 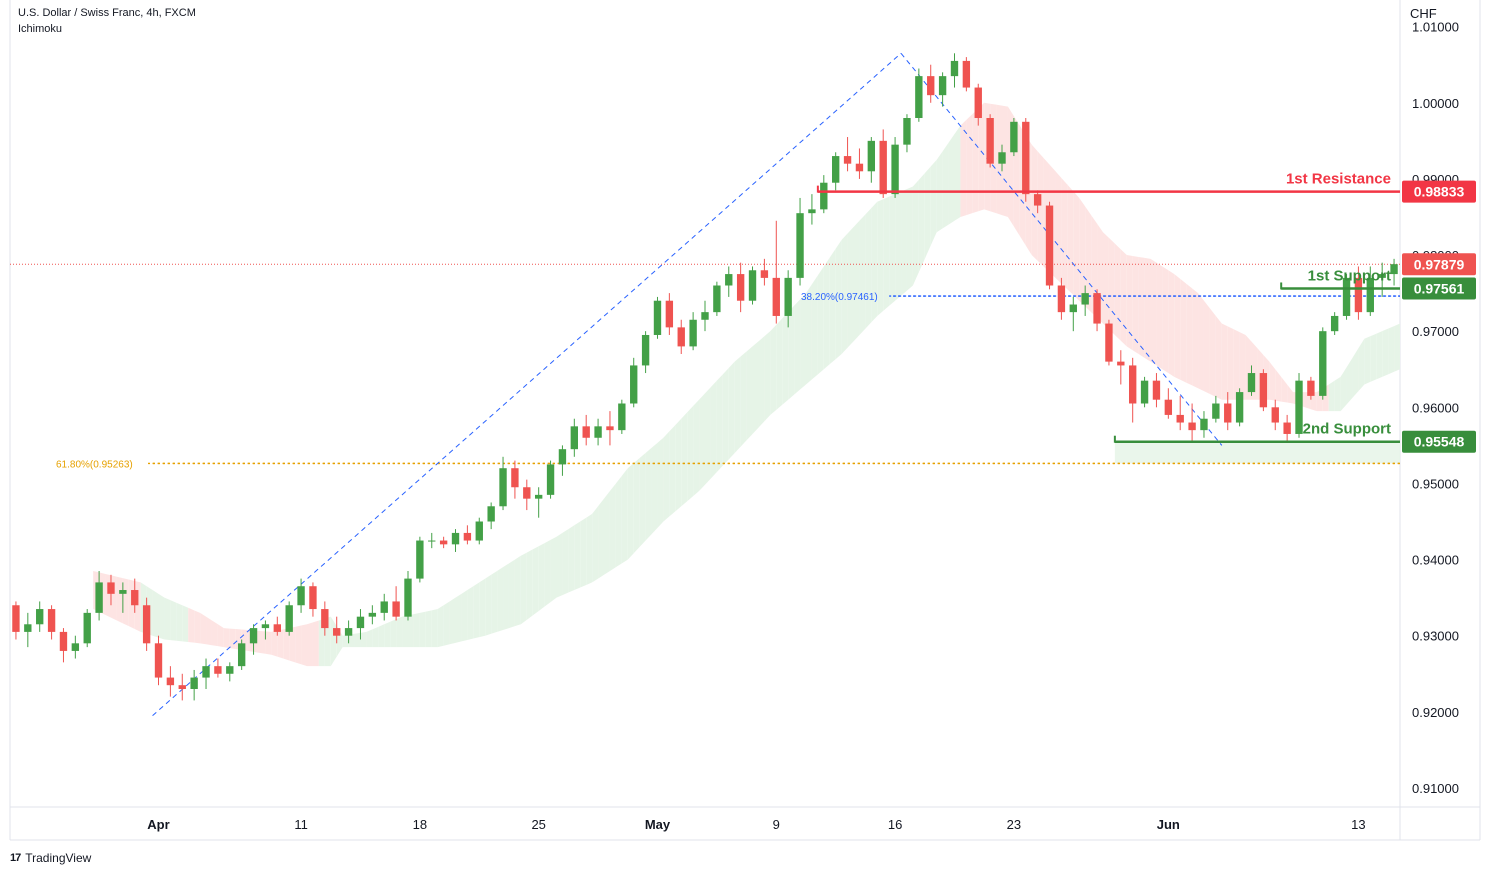 What do you see at coordinates (1439, 288) in the screenshot?
I see `price-tag-text: 0.97561` at bounding box center [1439, 288].